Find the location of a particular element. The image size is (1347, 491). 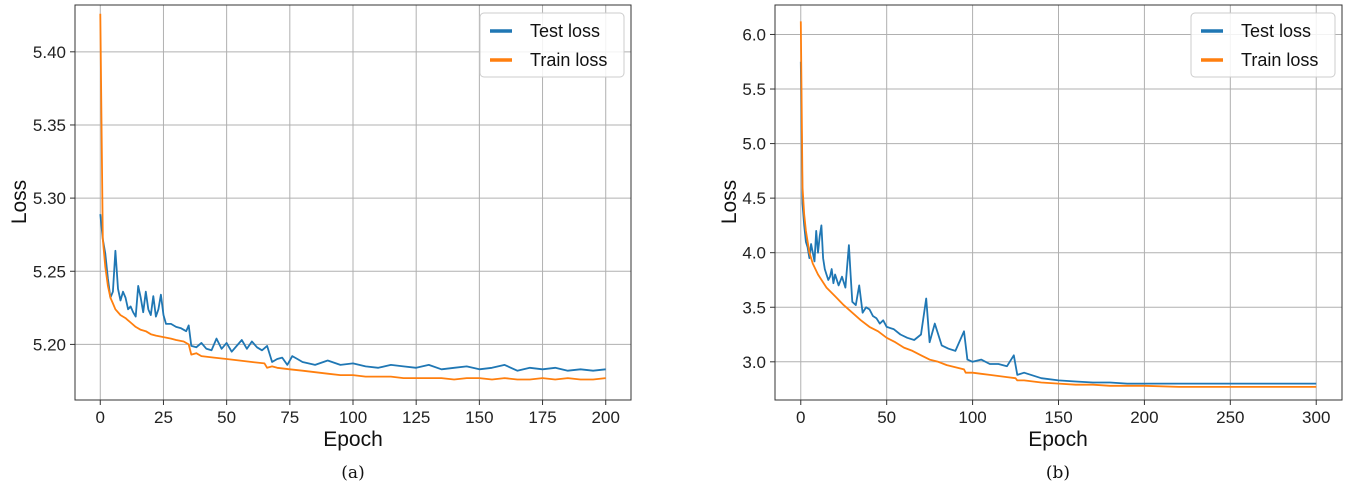

legend-label-test-loss-a: Test loss is located at coordinates (565, 31).